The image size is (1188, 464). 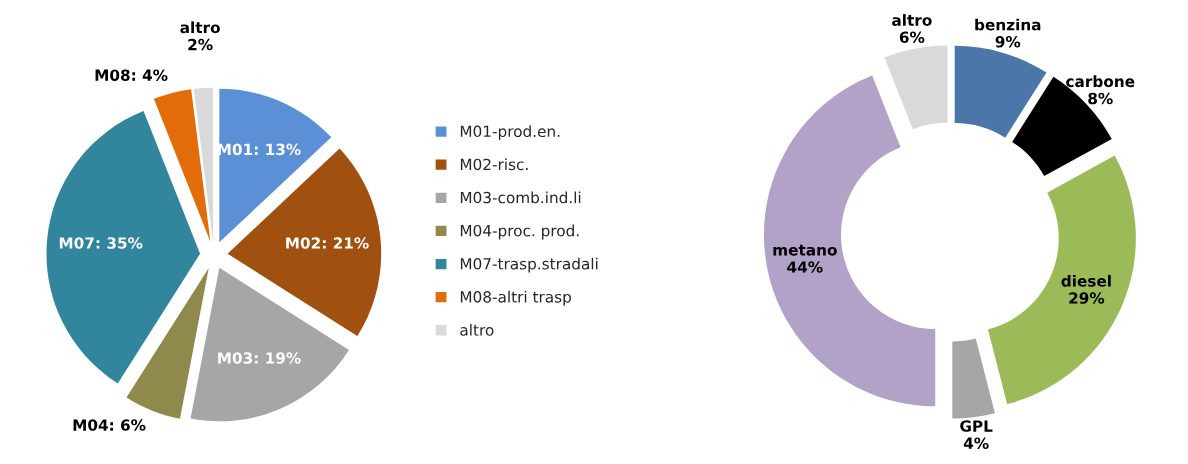 I want to click on data-label: 9%, so click(x=1008, y=42).